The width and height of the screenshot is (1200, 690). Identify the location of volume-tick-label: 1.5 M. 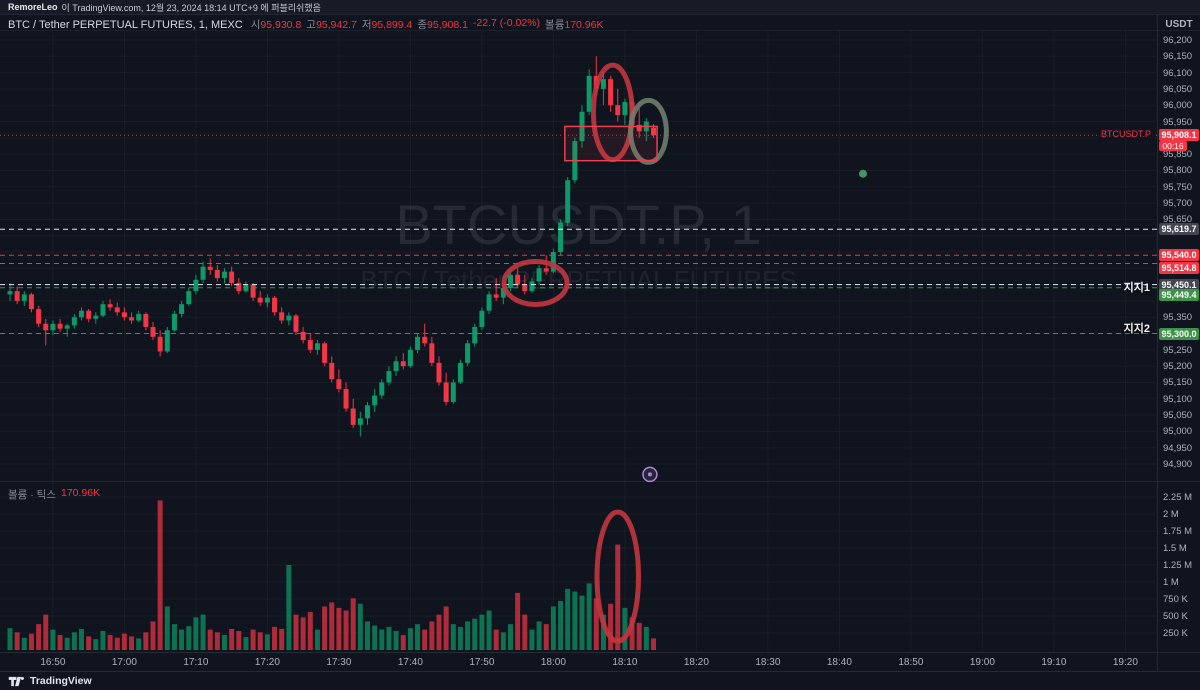
(1175, 548).